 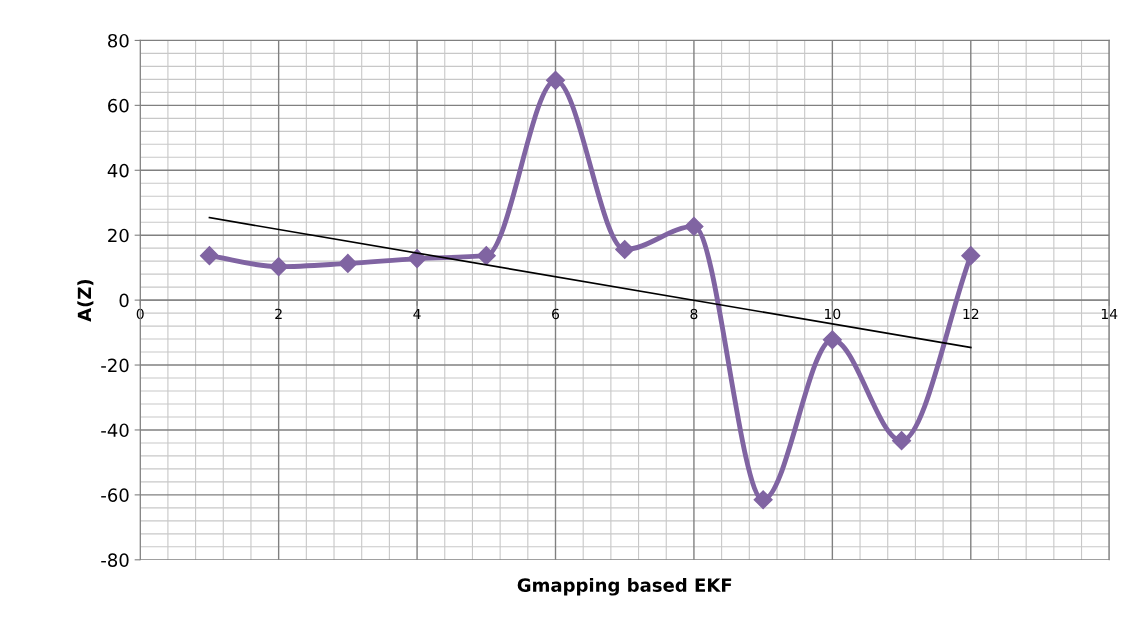 I want to click on x-tick-label: 10, so click(x=833, y=314).